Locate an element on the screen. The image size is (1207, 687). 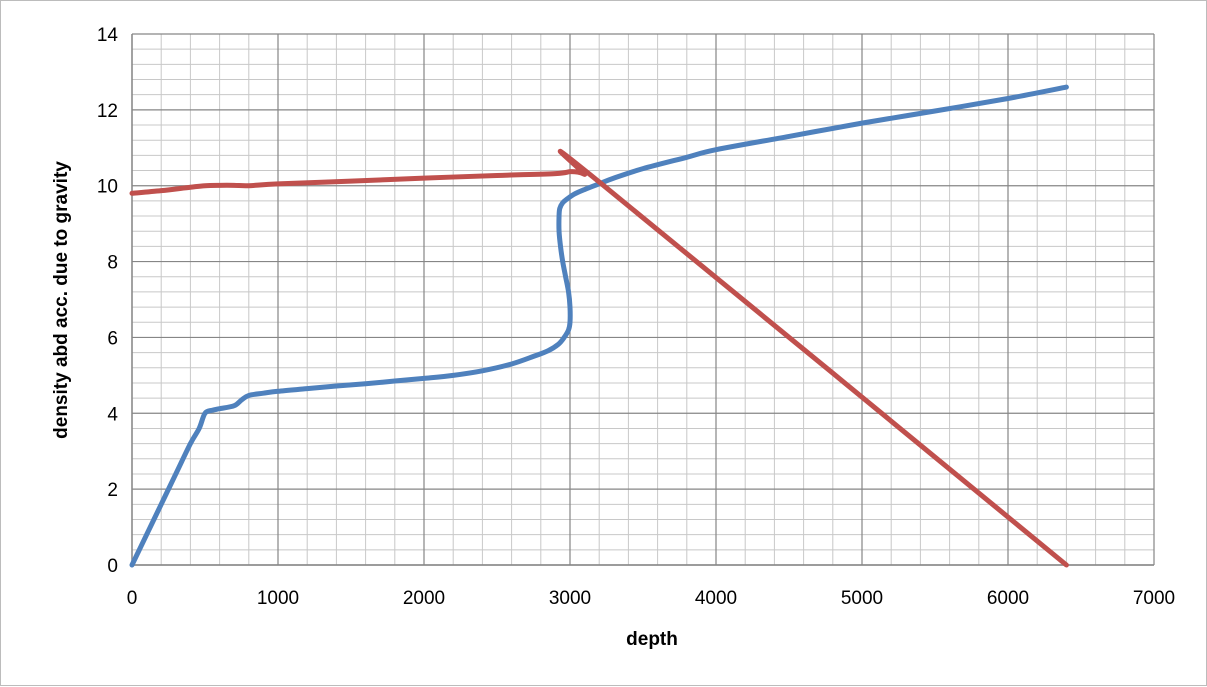
x-tick-label: 1000 is located at coordinates (278, 598).